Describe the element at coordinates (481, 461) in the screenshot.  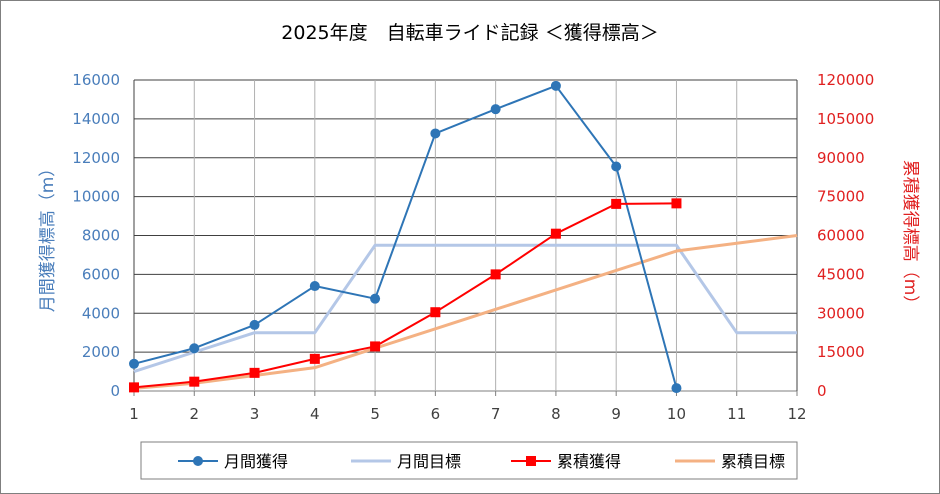
I see `legend-items: 月間獲得 月間目標 累積獲得 累積目標` at that location.